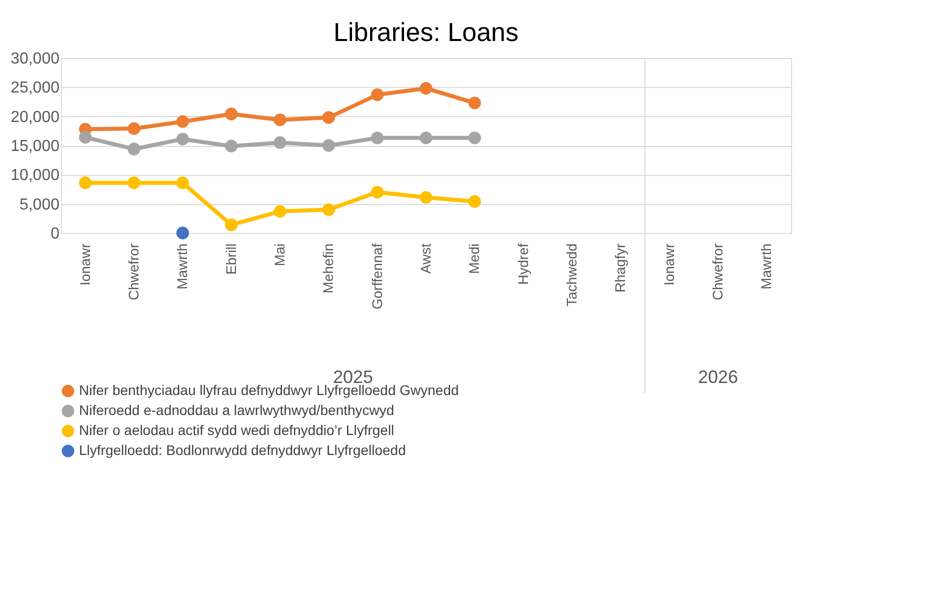 The width and height of the screenshot is (946, 590). I want to click on x-tick-label: Rhagfyr, so click(620, 268).